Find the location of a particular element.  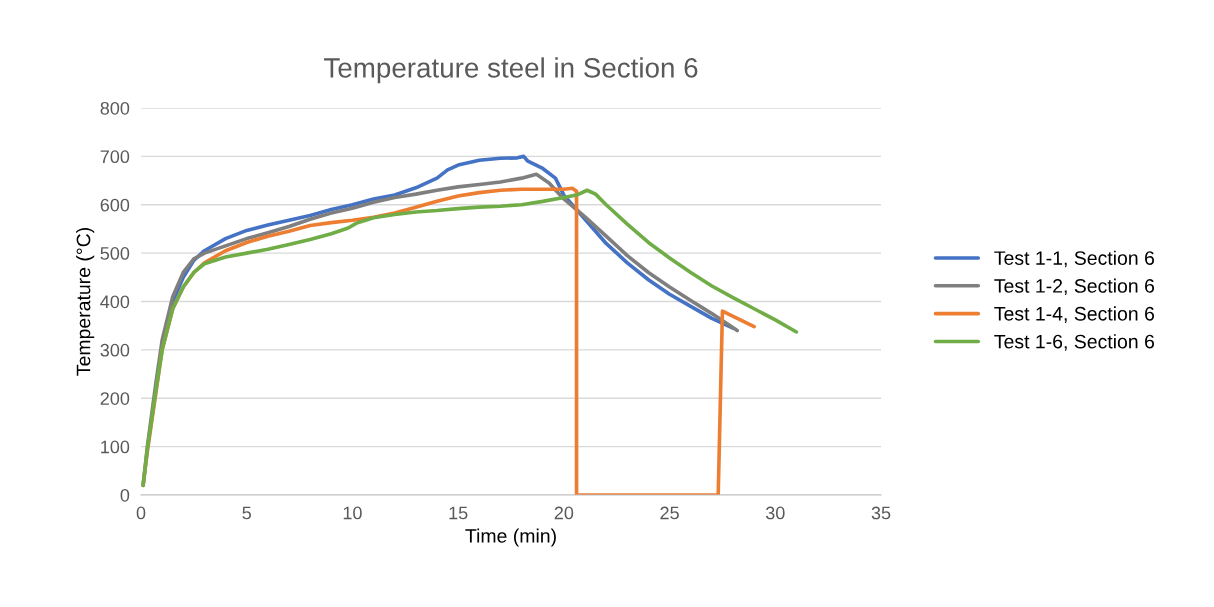

legend-label: Test 1-4, Section 6 is located at coordinates (1074, 314).